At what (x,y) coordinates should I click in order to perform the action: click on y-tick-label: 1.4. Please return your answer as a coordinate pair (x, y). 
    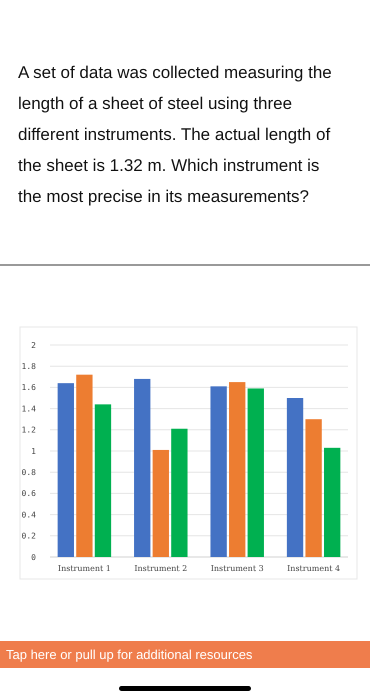
    Looking at the image, I should click on (29, 409).